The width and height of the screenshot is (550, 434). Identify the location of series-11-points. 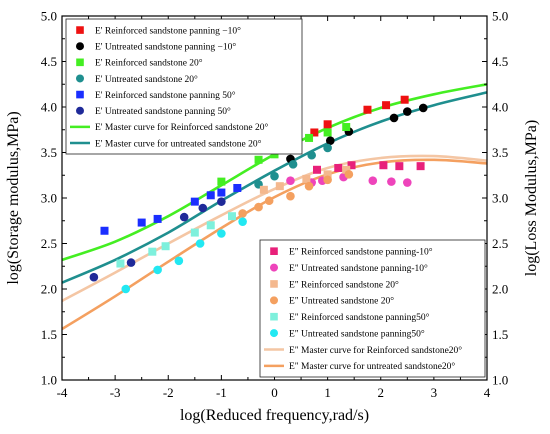
(296, 194).